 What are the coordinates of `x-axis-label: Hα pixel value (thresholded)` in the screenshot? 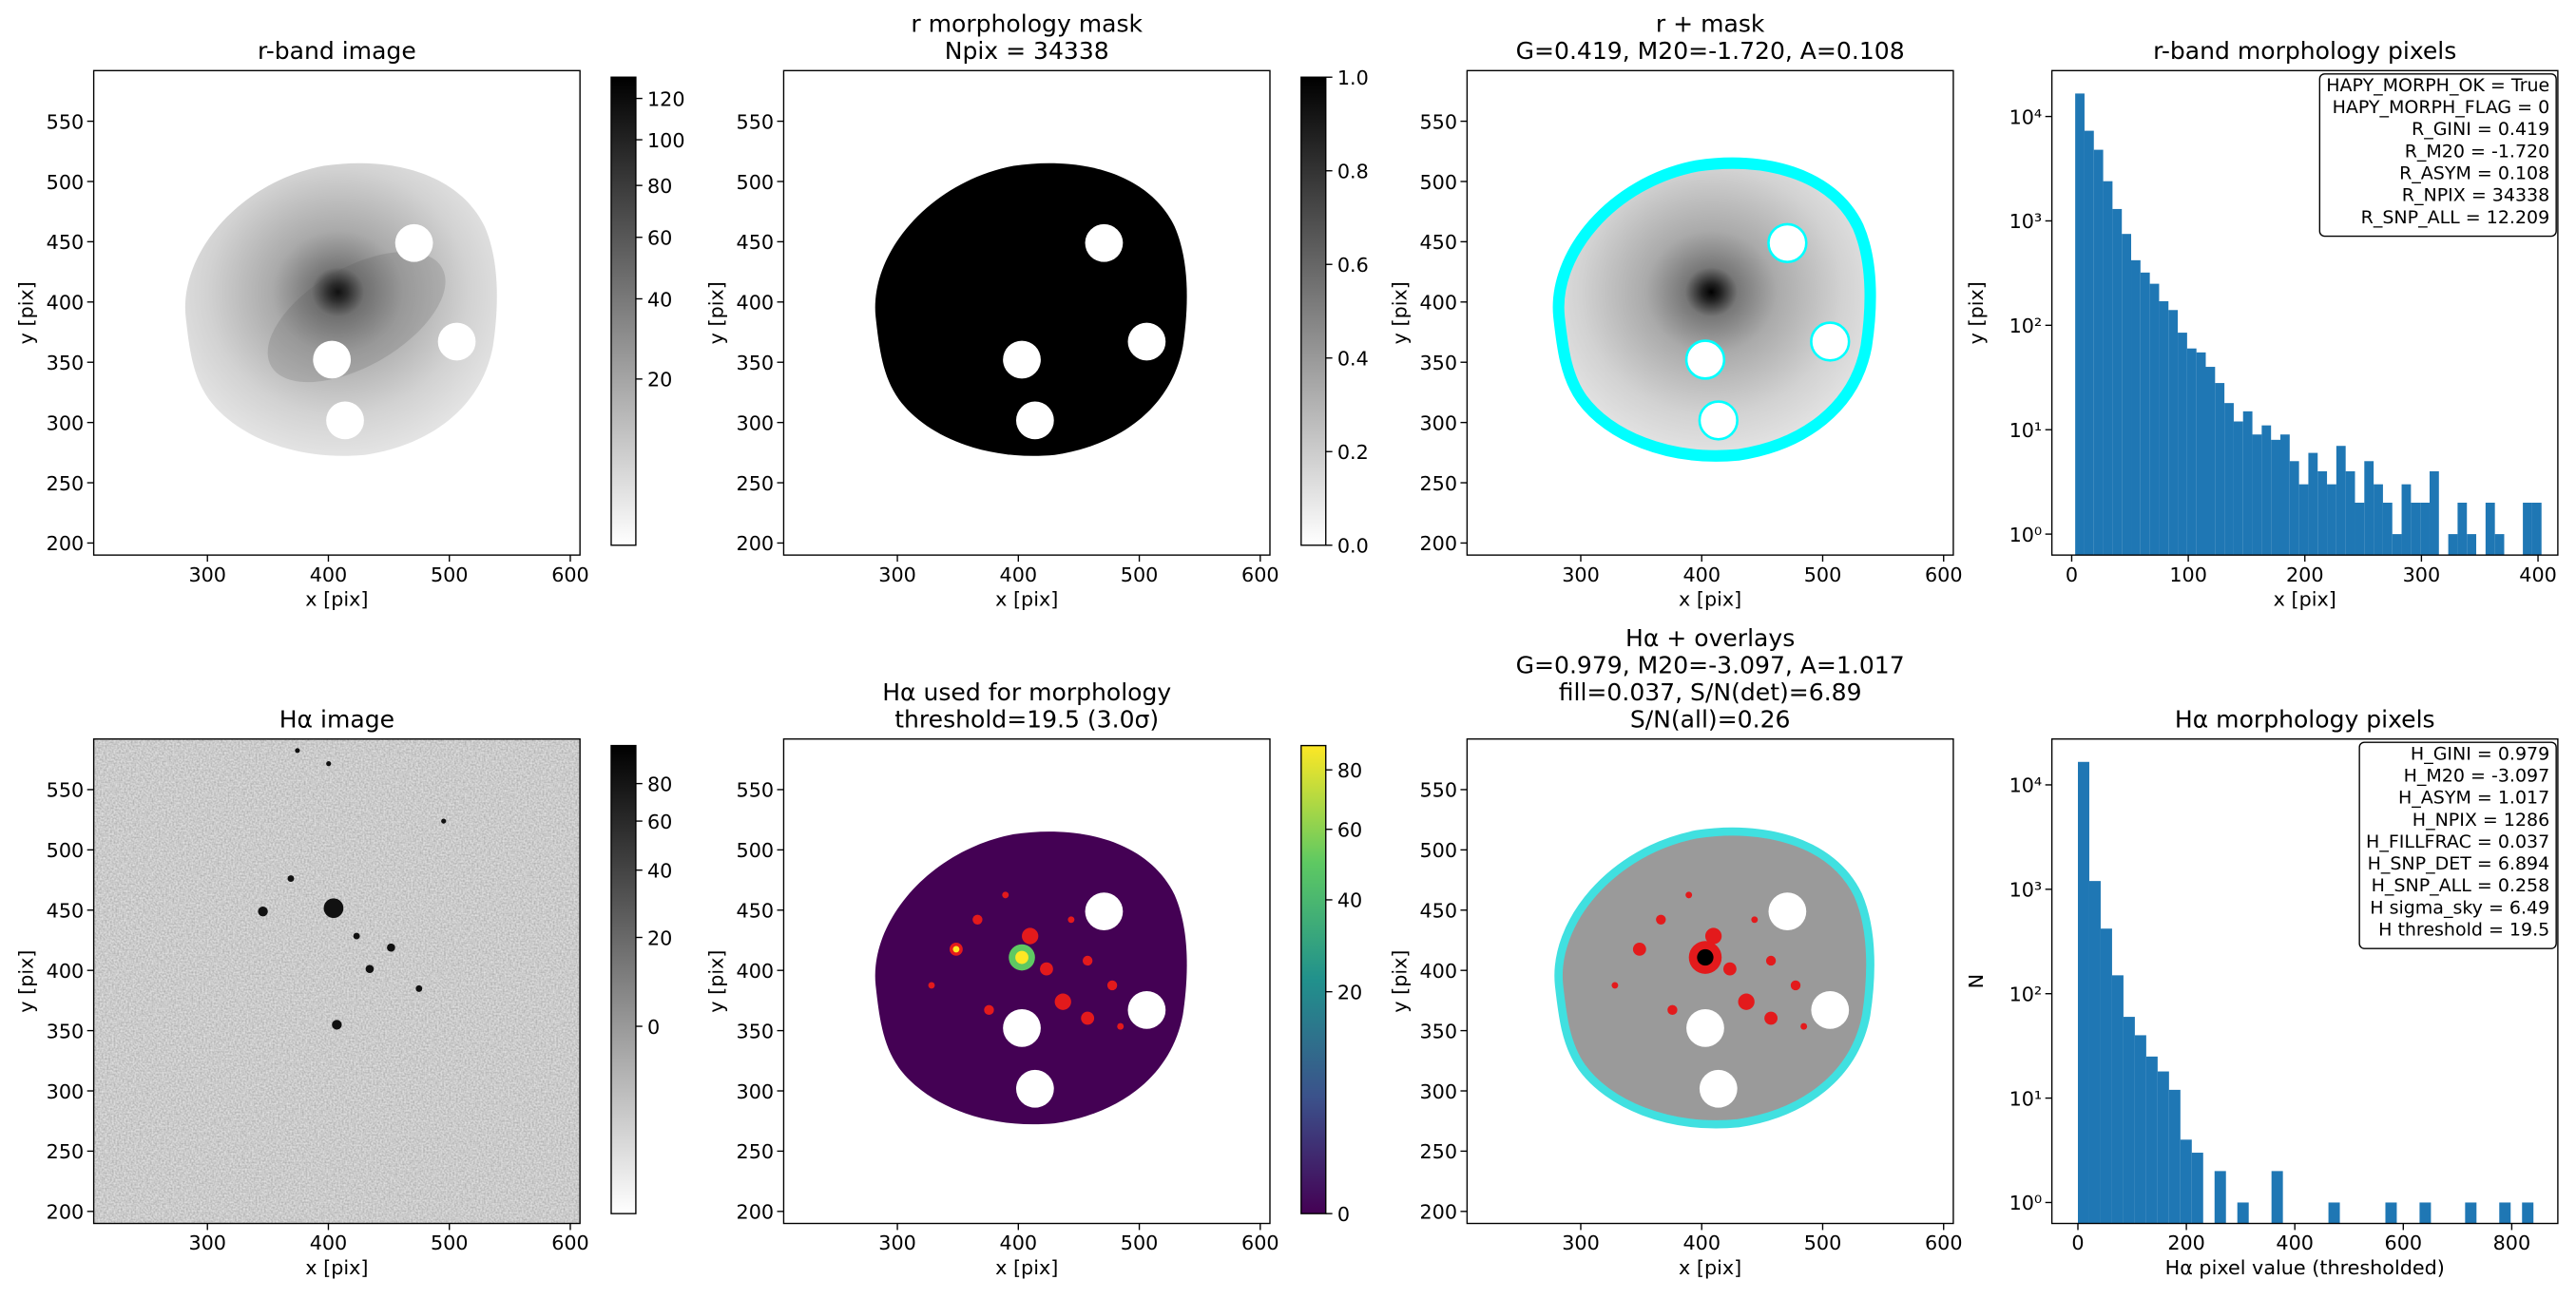 It's located at (2305, 1267).